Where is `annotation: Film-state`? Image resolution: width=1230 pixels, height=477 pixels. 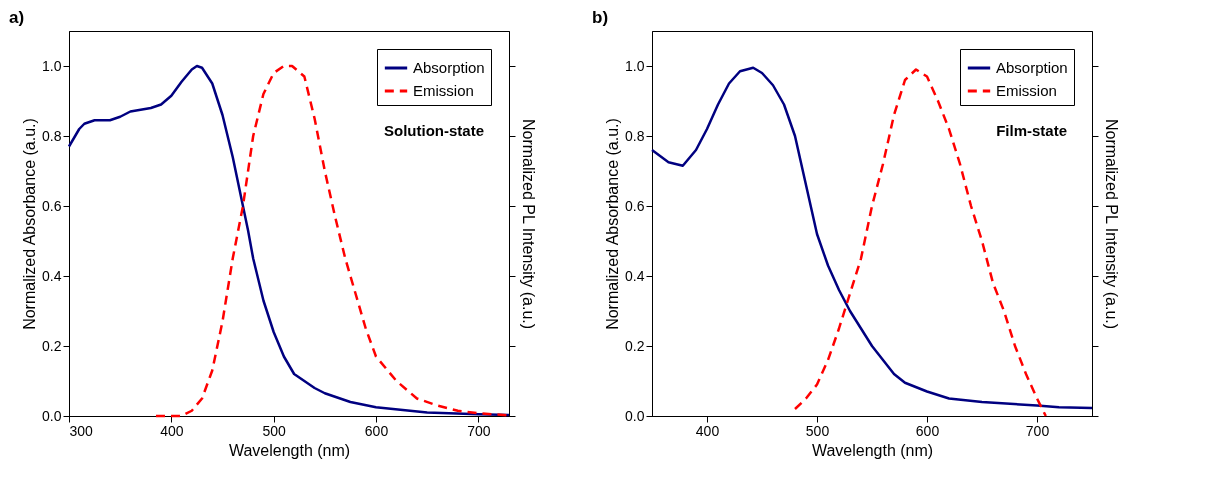 annotation: Film-state is located at coordinates (1031, 130).